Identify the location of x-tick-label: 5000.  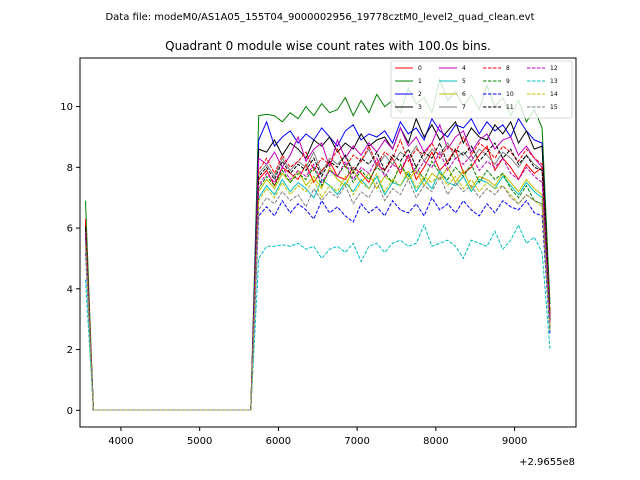
(199, 441).